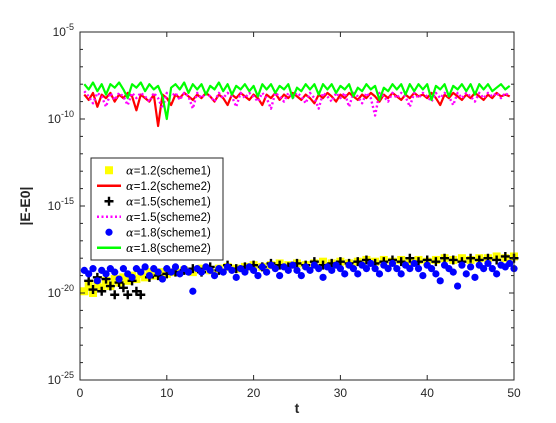  Describe the element at coordinates (297, 408) in the screenshot. I see `x-axis-label: t` at that location.